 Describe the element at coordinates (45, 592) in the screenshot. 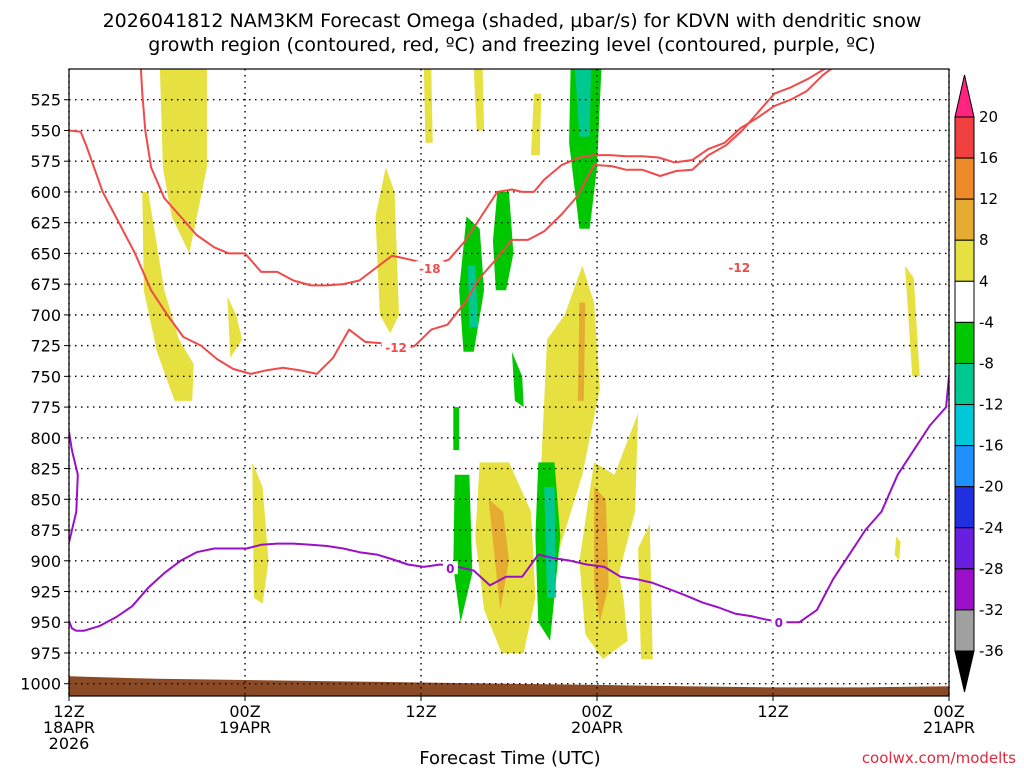

I see `y-tick-label-925: 925` at that location.